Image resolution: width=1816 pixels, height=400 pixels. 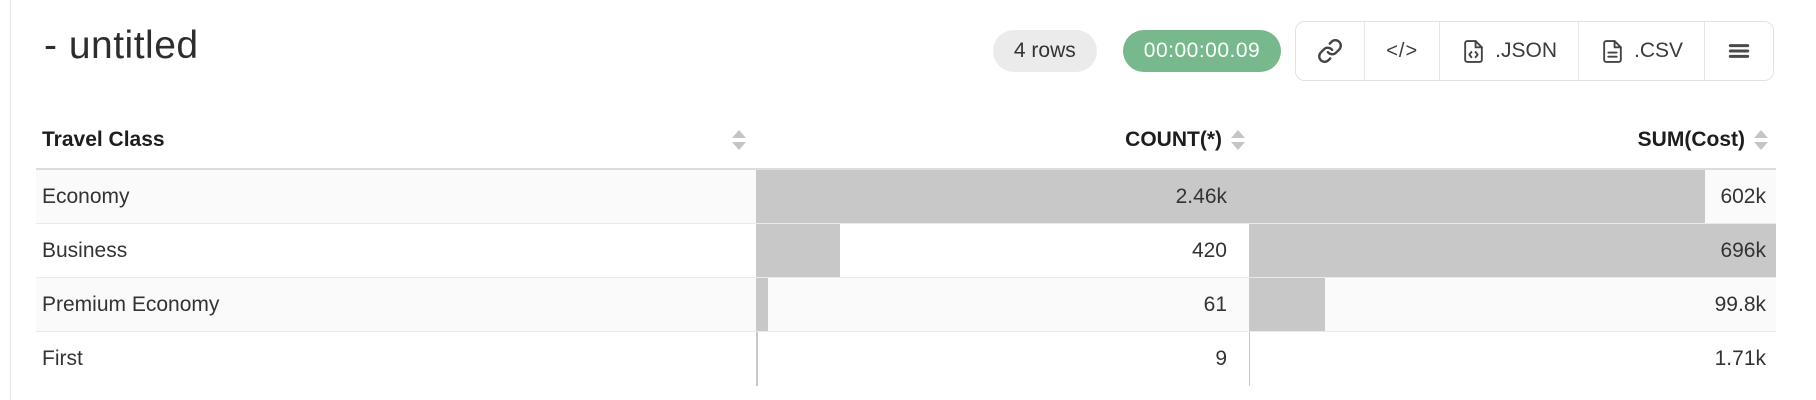 I want to click on download-json-button: .JSON, so click(x=1508, y=51).